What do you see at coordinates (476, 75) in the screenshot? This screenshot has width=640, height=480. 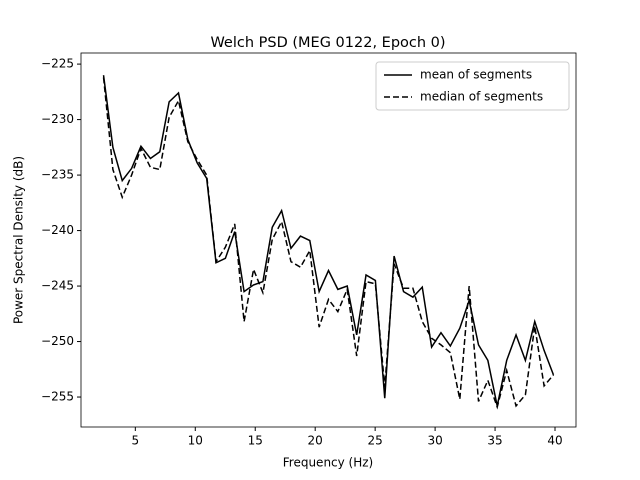 I see `legend-label: mean of segments` at bounding box center [476, 75].